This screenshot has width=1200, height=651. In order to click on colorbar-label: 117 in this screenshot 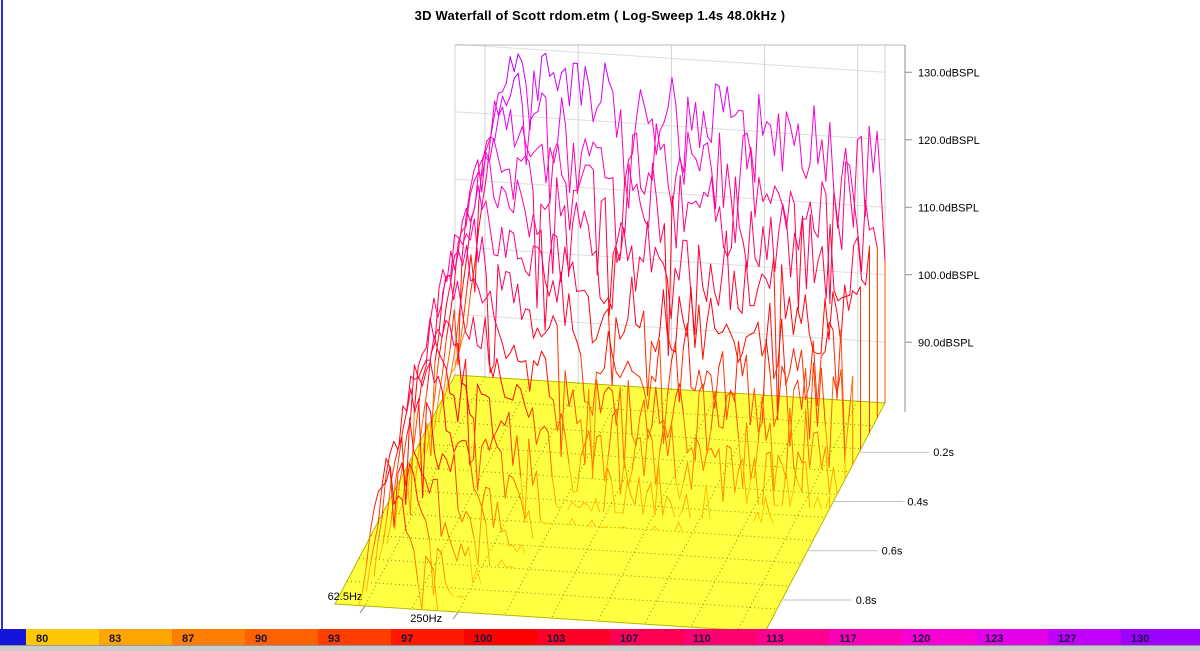, I will do `click(848, 639)`.